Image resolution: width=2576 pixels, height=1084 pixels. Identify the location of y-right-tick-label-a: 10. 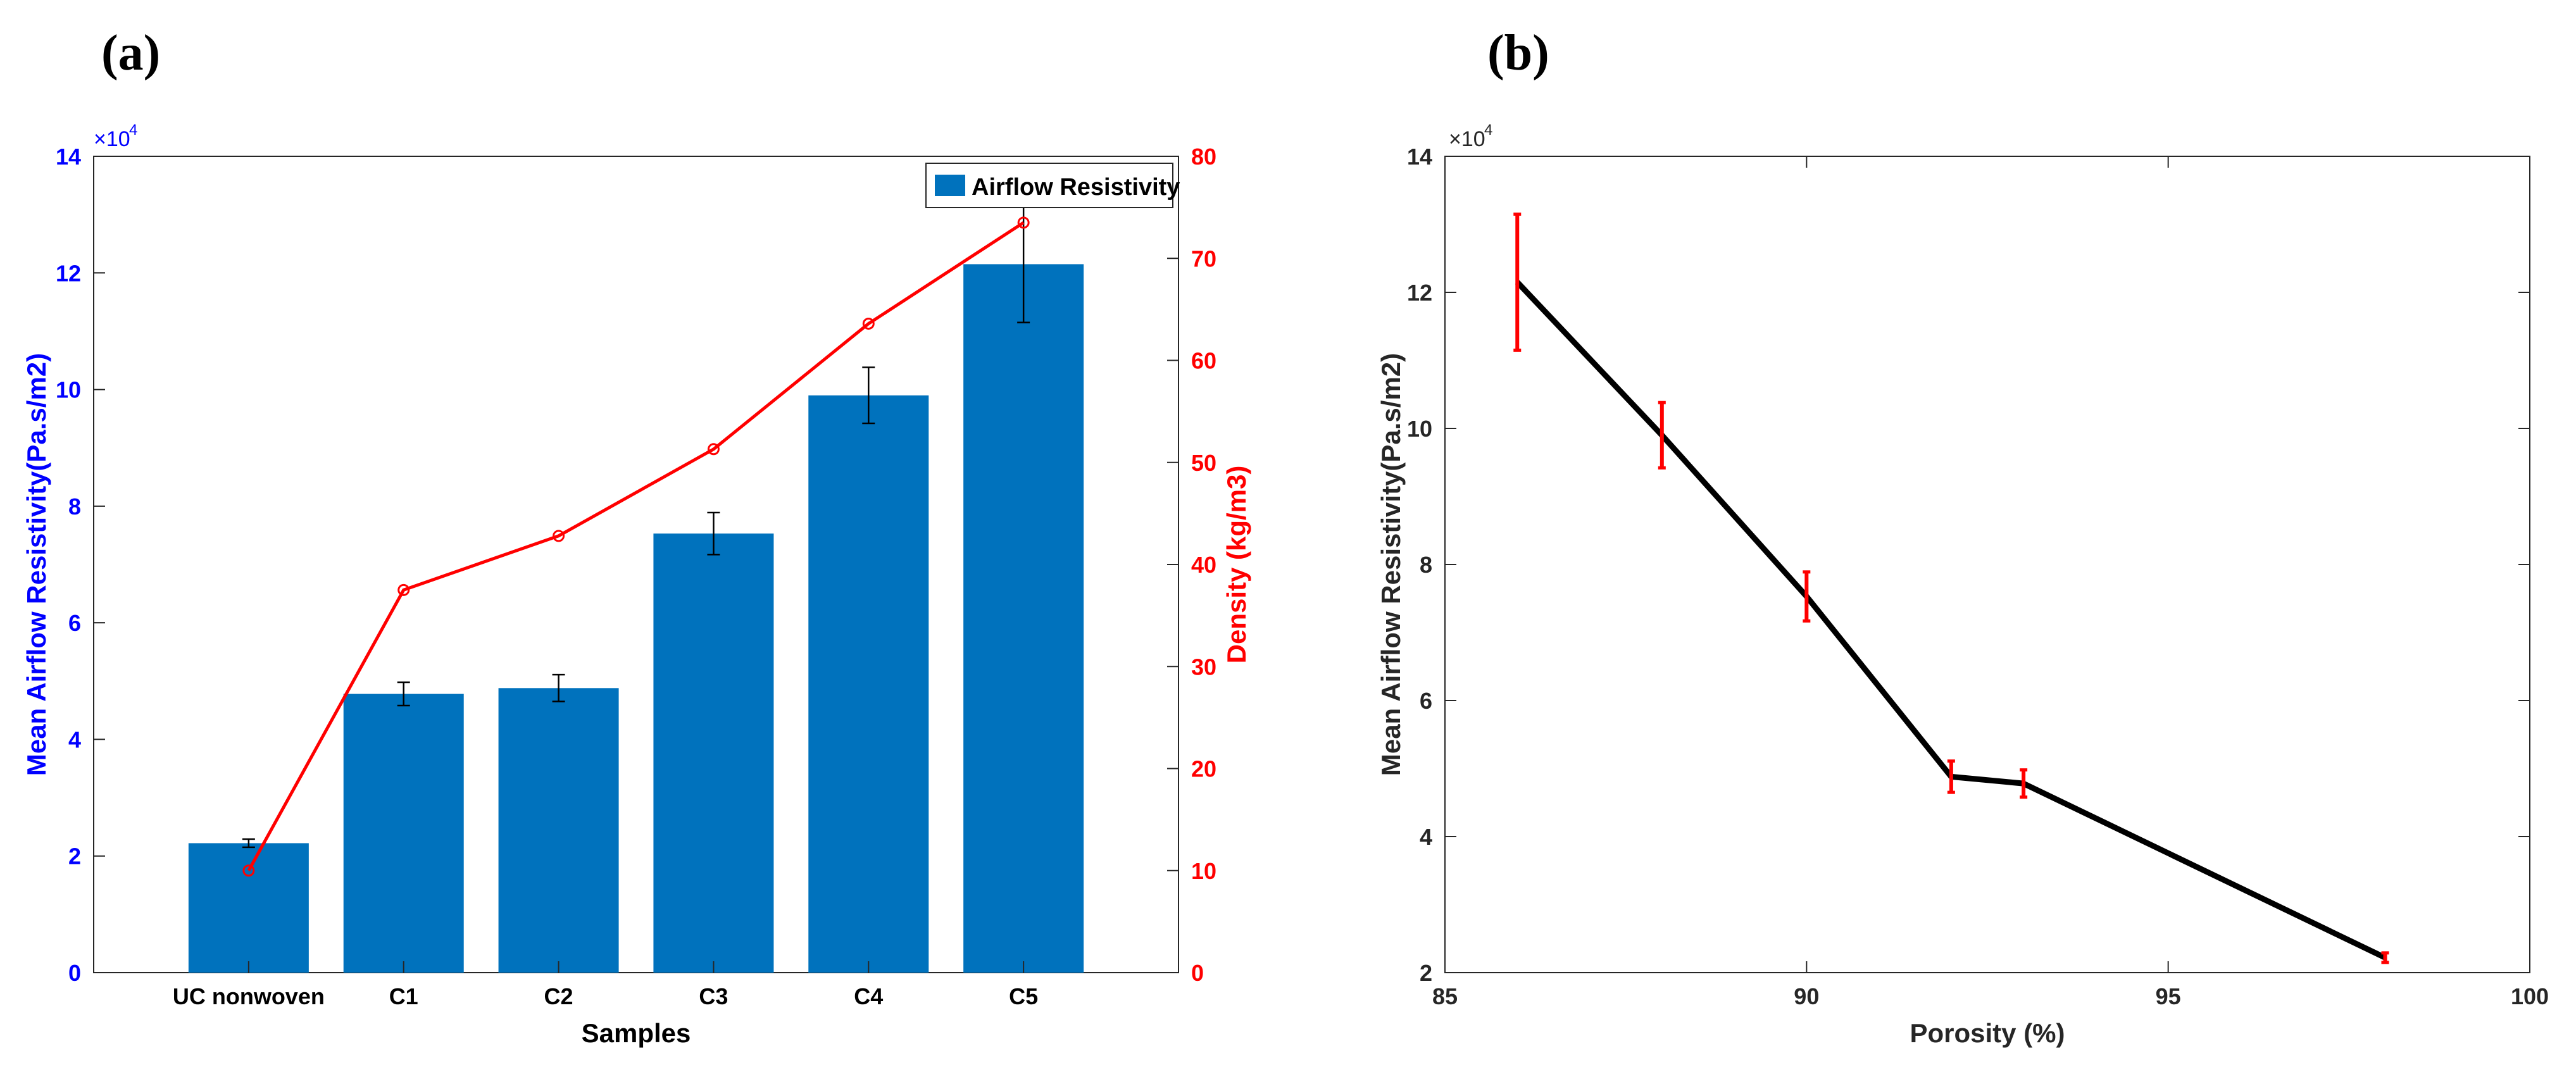
(1203, 871).